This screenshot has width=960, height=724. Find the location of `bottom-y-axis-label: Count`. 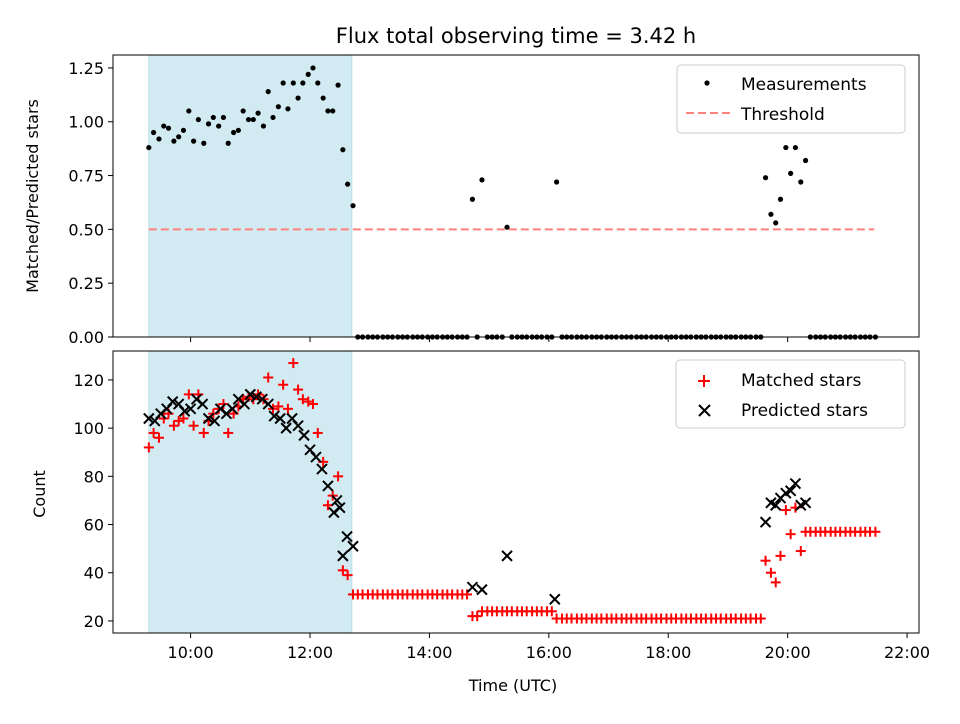

bottom-y-axis-label: Count is located at coordinates (39, 494).